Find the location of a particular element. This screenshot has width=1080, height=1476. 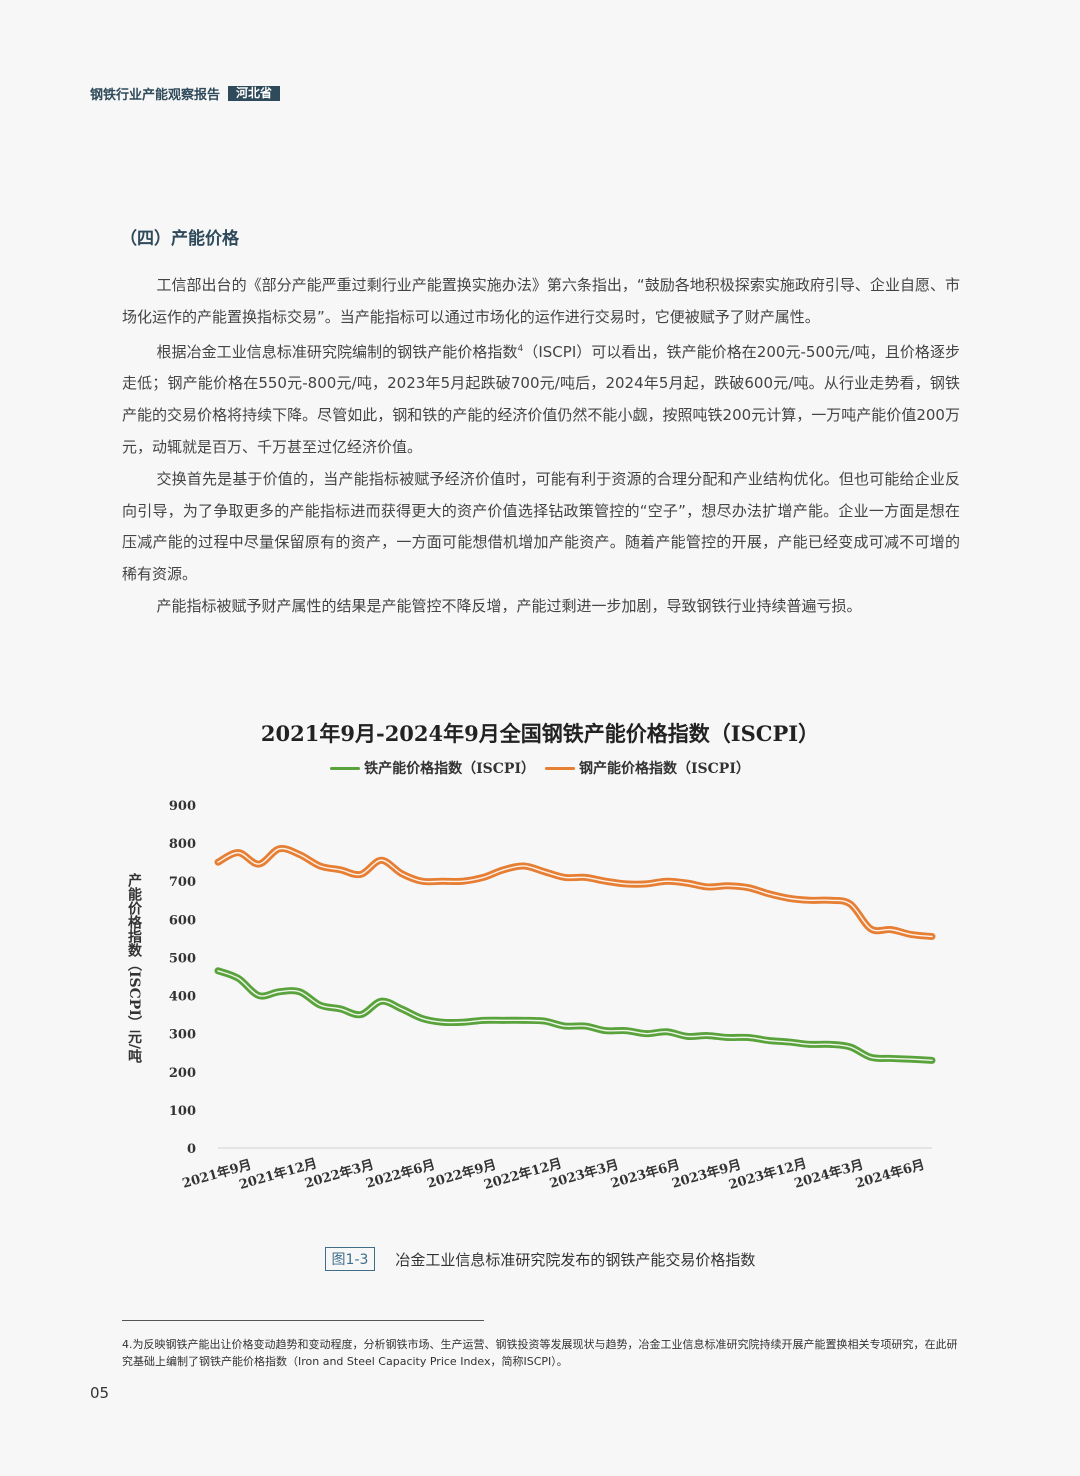

x-tick-label: 2023年6月 is located at coordinates (645, 1174).